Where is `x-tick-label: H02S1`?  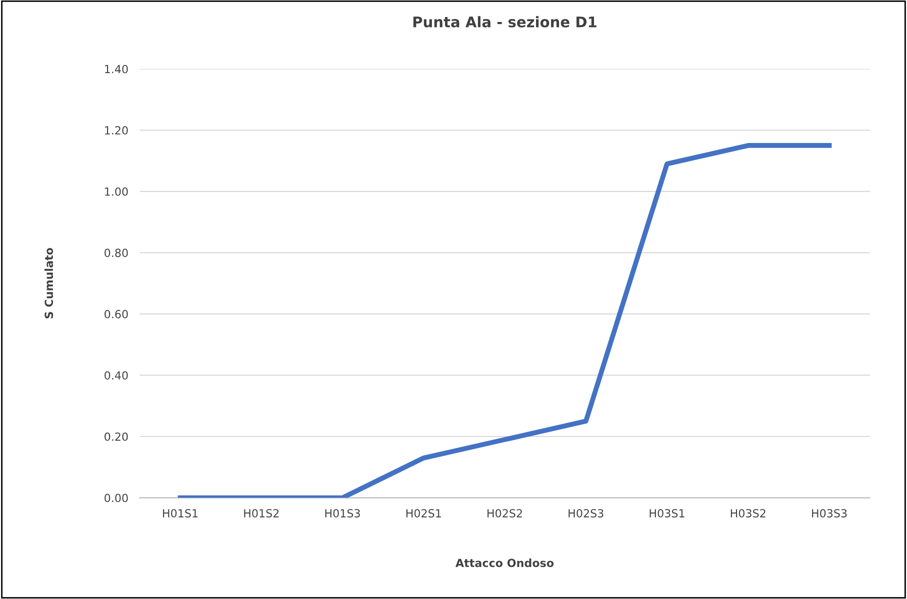 x-tick-label: H02S1 is located at coordinates (423, 513).